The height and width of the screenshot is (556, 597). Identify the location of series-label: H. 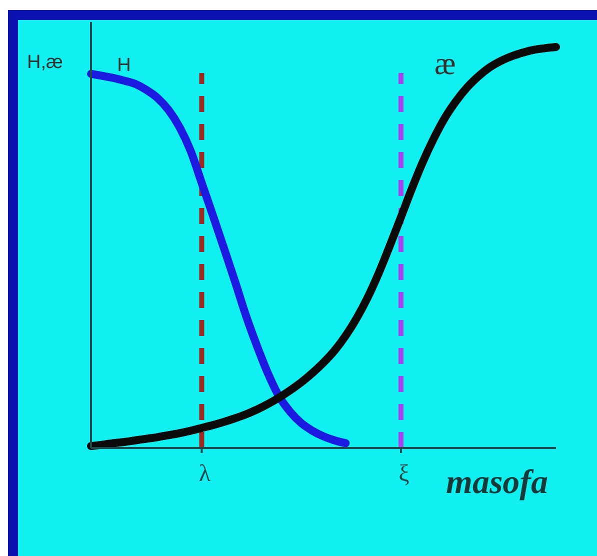
(124, 65).